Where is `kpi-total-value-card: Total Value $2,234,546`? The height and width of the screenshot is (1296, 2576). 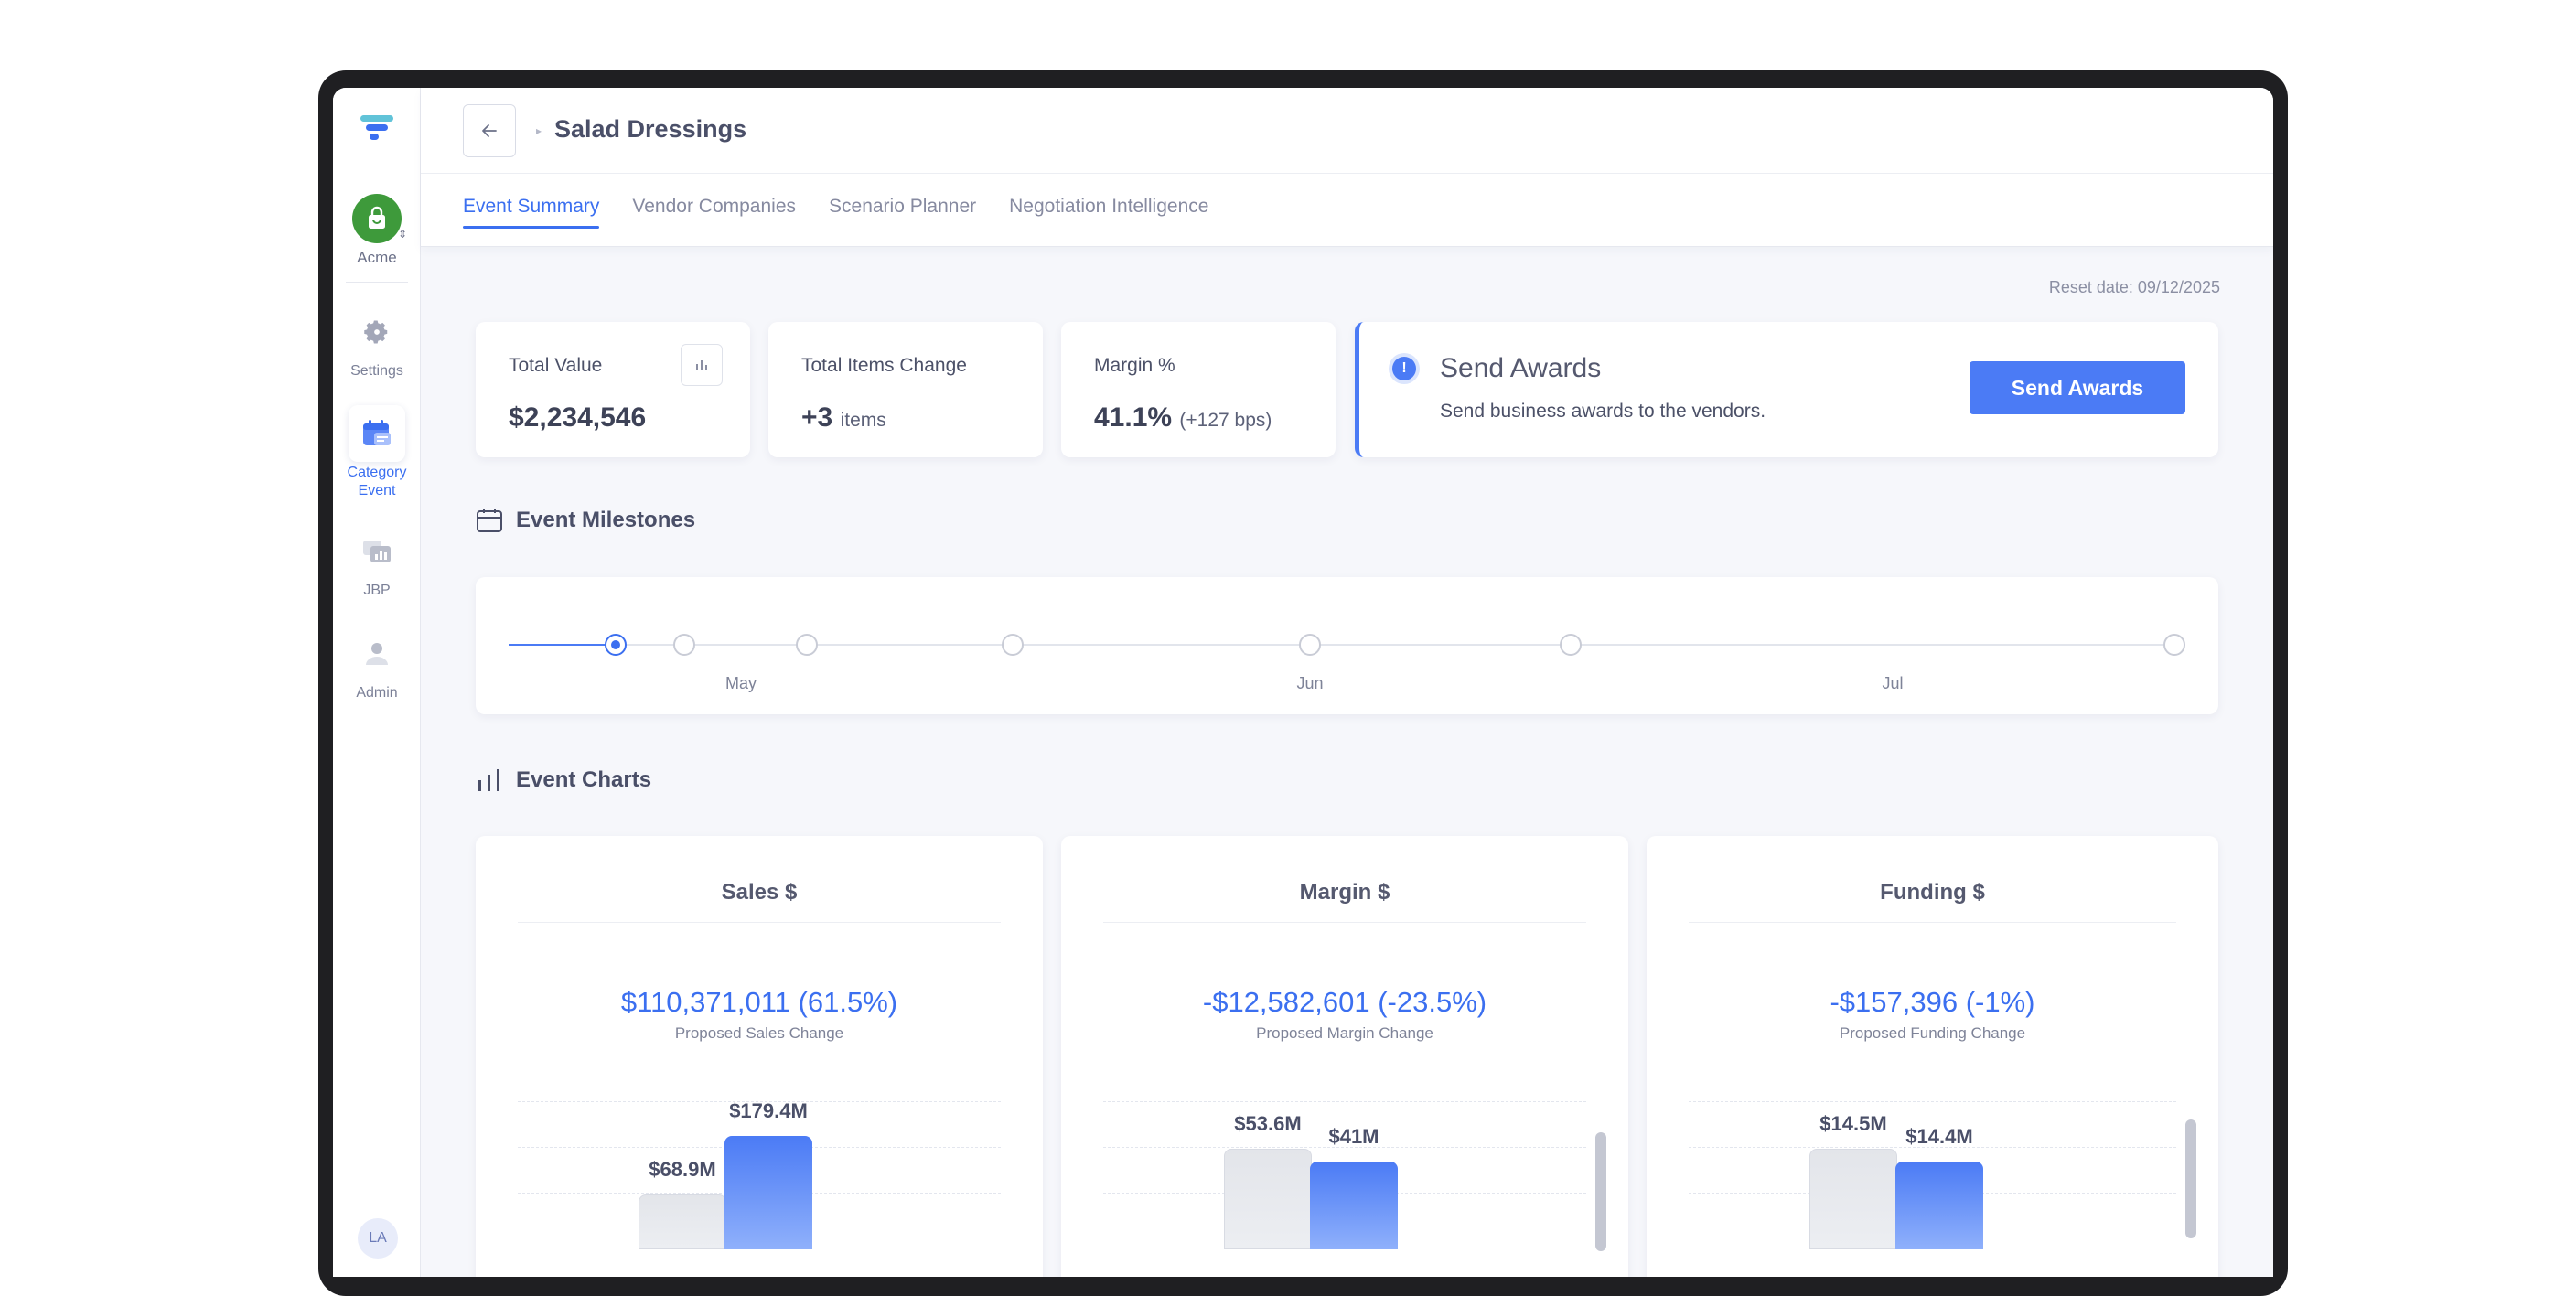 kpi-total-value-card: Total Value $2,234,546 is located at coordinates (613, 389).